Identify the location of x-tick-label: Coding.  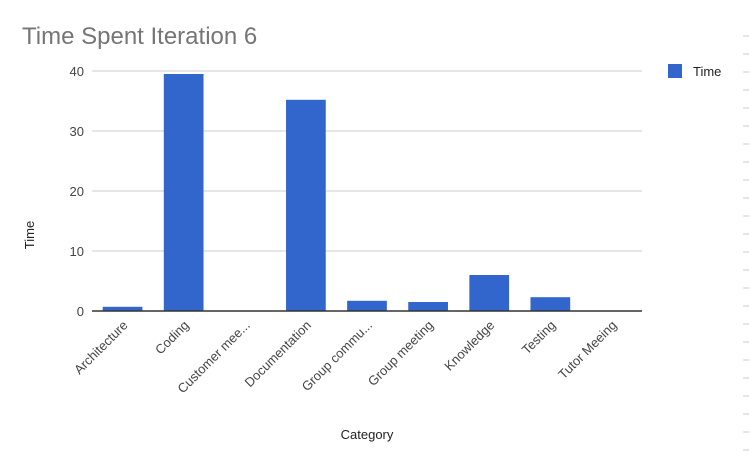
(172, 338).